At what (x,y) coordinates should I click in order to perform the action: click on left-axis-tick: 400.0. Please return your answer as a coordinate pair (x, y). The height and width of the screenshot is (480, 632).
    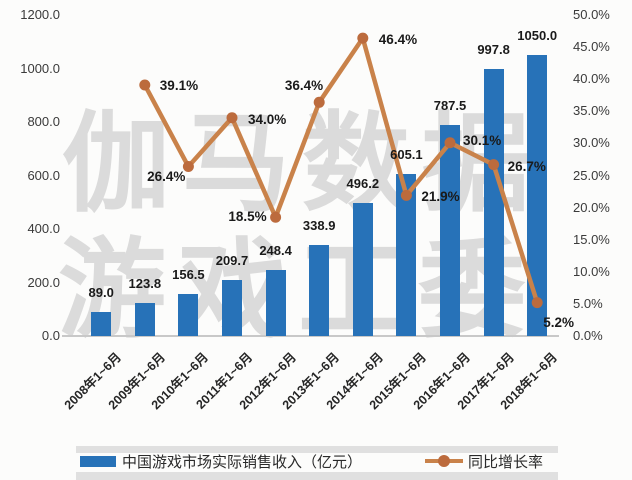
    Looking at the image, I should click on (43, 228).